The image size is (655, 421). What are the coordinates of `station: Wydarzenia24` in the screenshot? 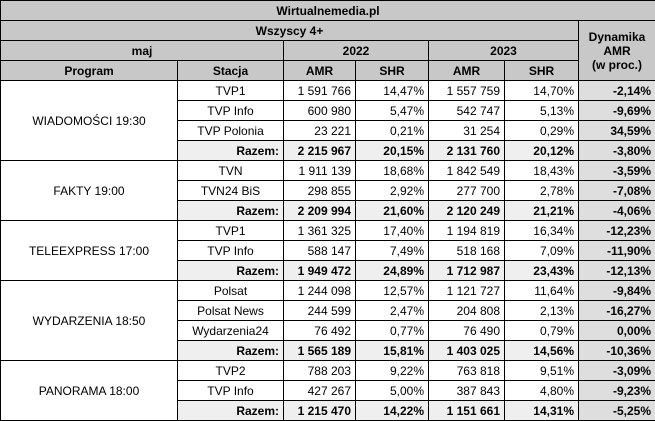 It's located at (230, 330).